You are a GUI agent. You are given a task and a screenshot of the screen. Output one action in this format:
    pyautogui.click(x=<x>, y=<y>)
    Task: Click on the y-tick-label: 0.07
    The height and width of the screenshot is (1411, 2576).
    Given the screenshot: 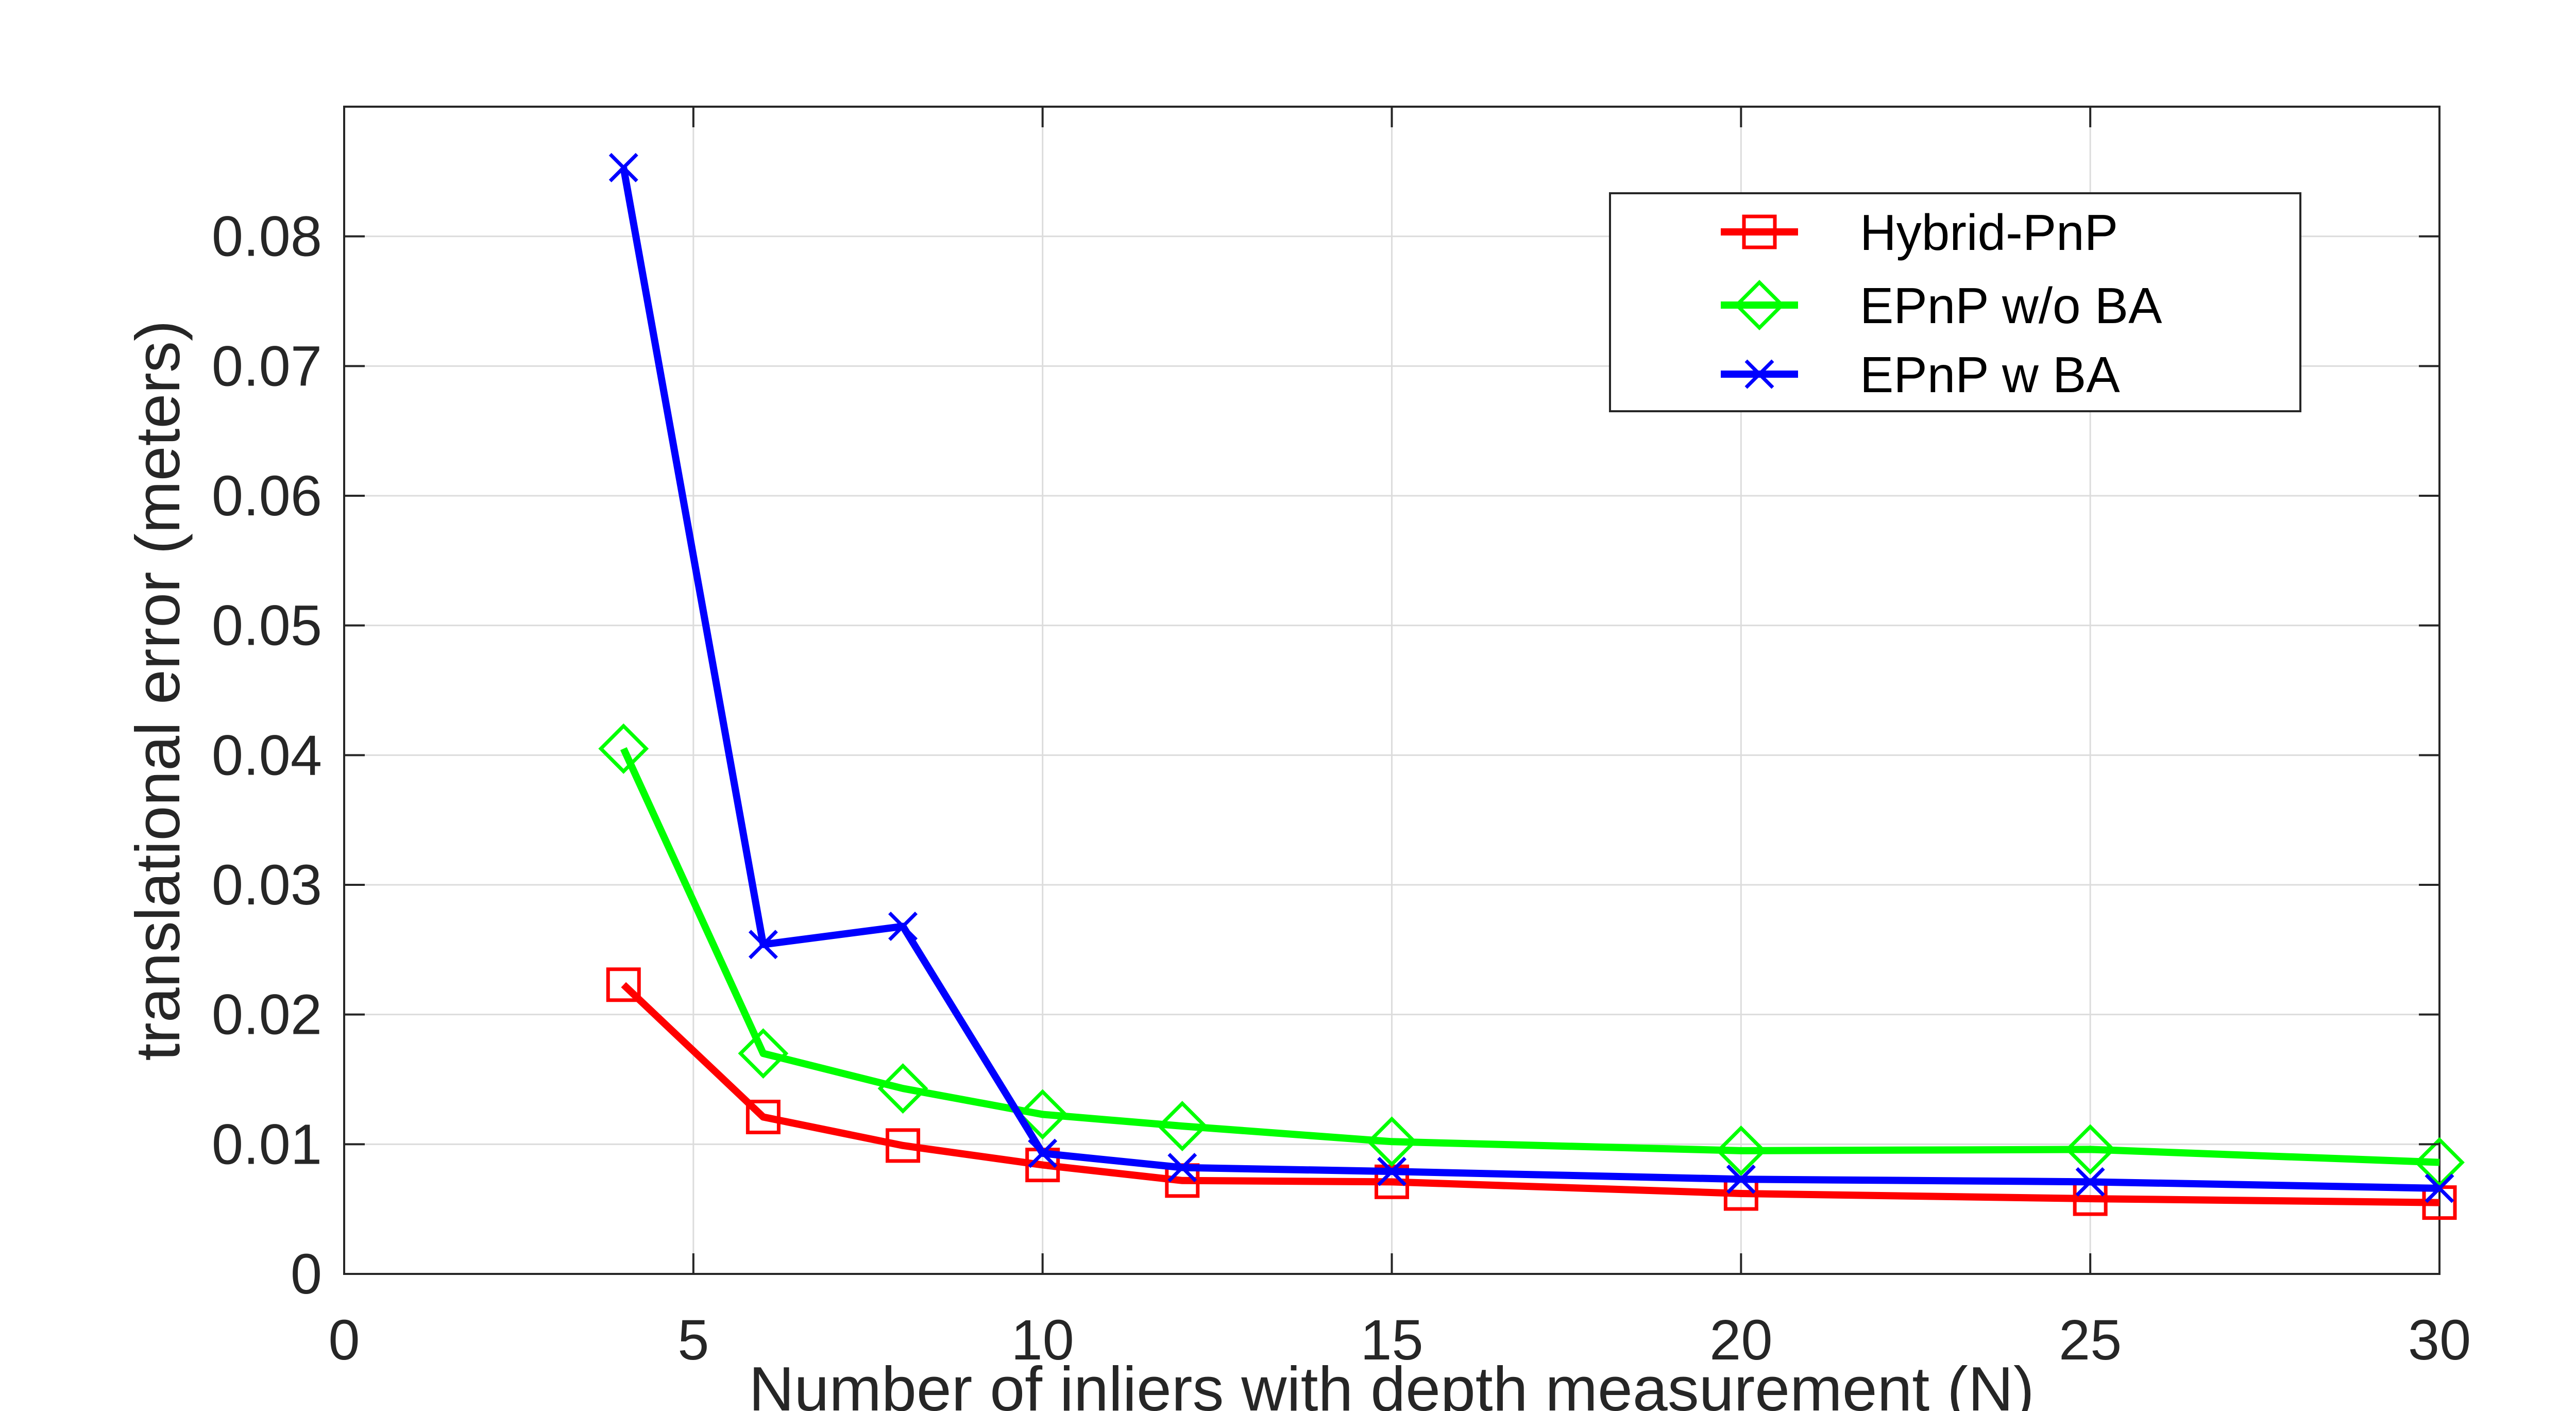 What is the action you would take?
    pyautogui.click(x=267, y=366)
    